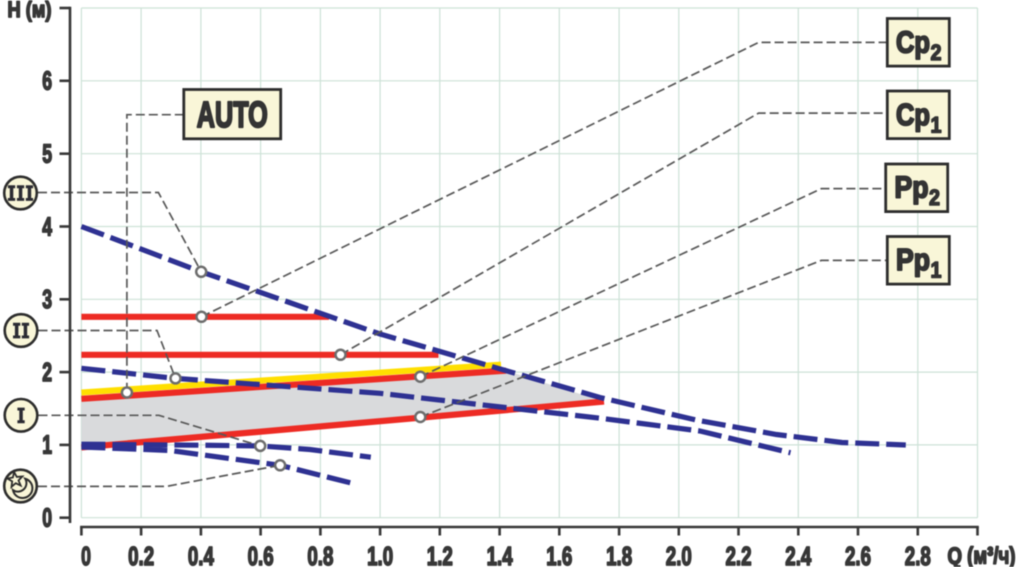 This screenshot has height=567, width=1016. Describe the element at coordinates (320, 554) in the screenshot. I see `svg-text: 0.8` at that location.